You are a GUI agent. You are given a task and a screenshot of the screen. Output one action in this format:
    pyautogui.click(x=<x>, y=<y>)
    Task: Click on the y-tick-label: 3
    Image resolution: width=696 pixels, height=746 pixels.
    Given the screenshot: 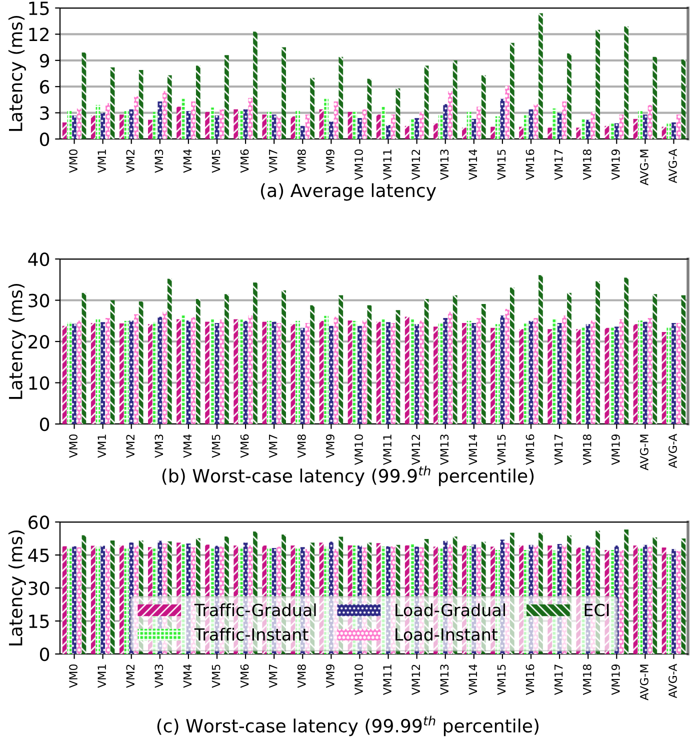 What is the action you would take?
    pyautogui.click(x=44, y=113)
    